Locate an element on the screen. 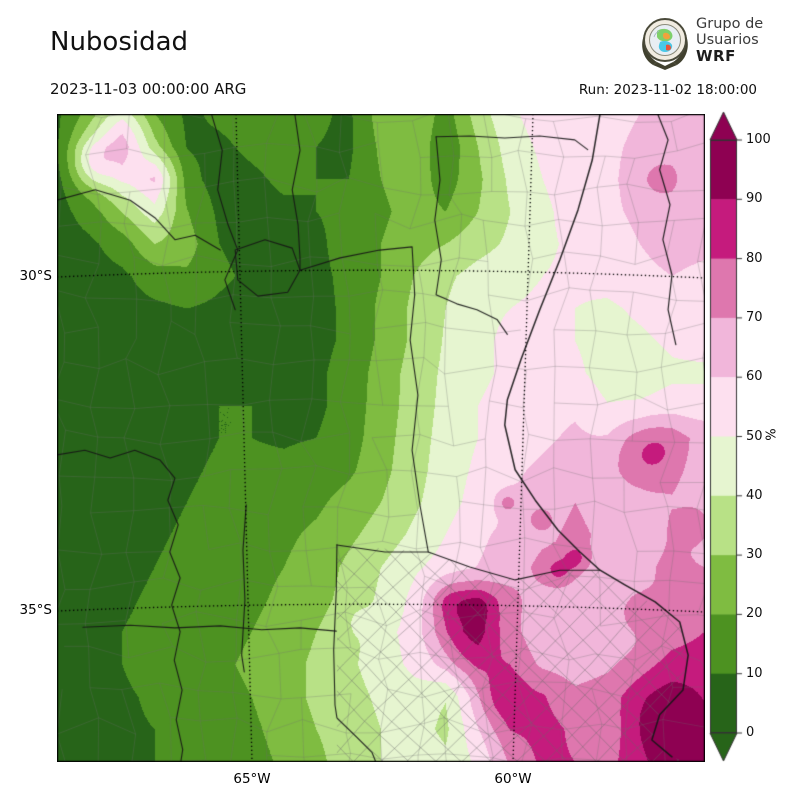 Image resolution: width=800 pixels, height=800 pixels. wrf-users-group-logo-icon is located at coordinates (665, 44).